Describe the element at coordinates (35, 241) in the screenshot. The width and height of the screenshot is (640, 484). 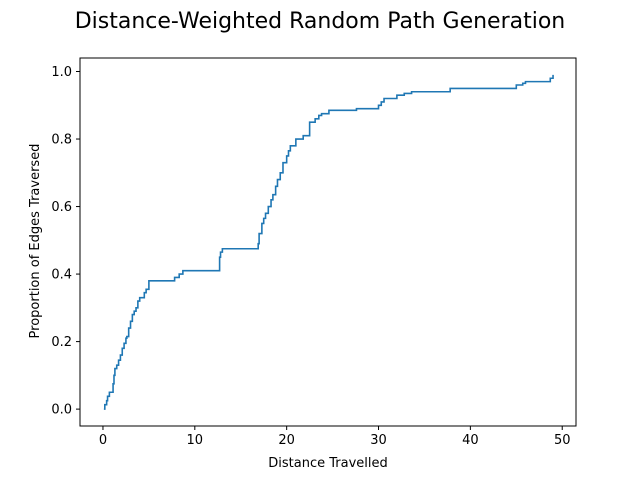
I see `y-axis-label: Proportion of Edges Traversed` at that location.